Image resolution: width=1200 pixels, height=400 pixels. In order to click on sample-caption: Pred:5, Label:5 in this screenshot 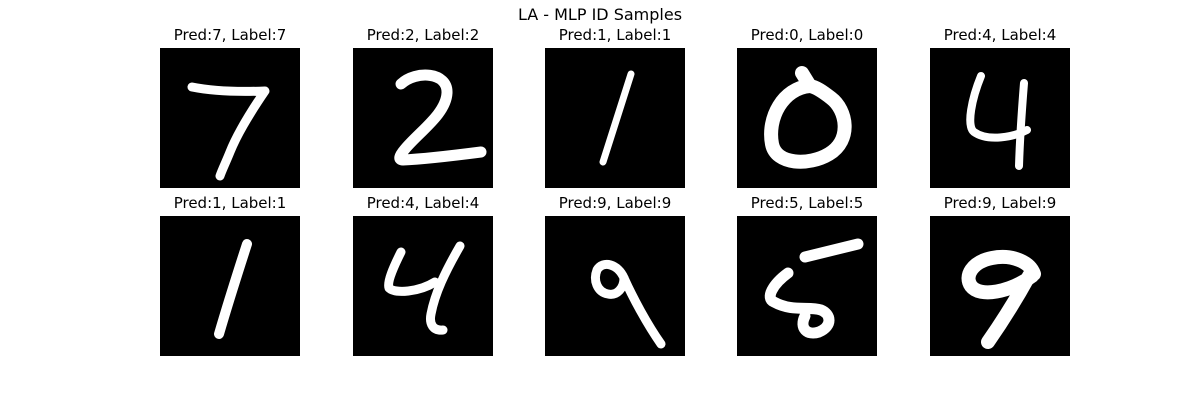, I will do `click(807, 203)`.